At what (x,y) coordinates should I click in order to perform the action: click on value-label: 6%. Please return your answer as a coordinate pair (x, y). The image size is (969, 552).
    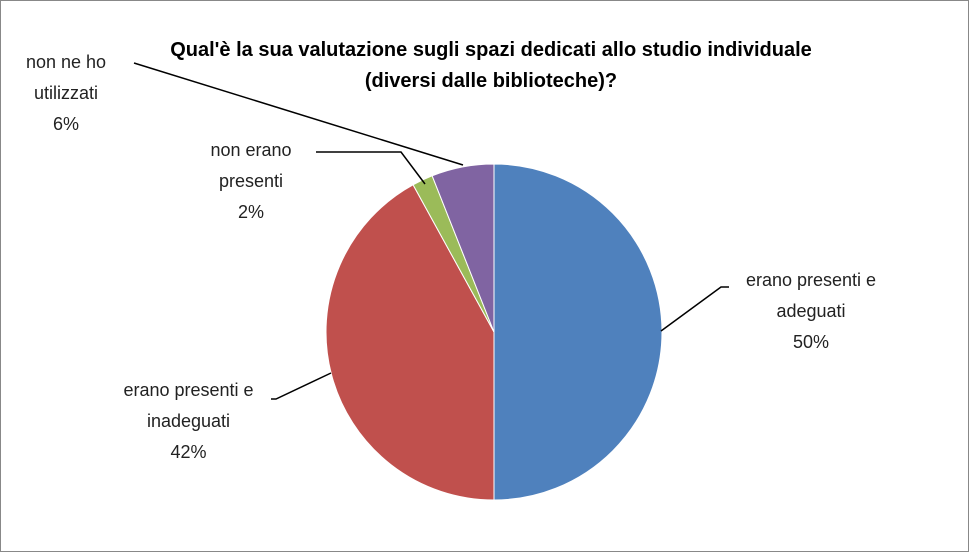
    Looking at the image, I should click on (65, 124).